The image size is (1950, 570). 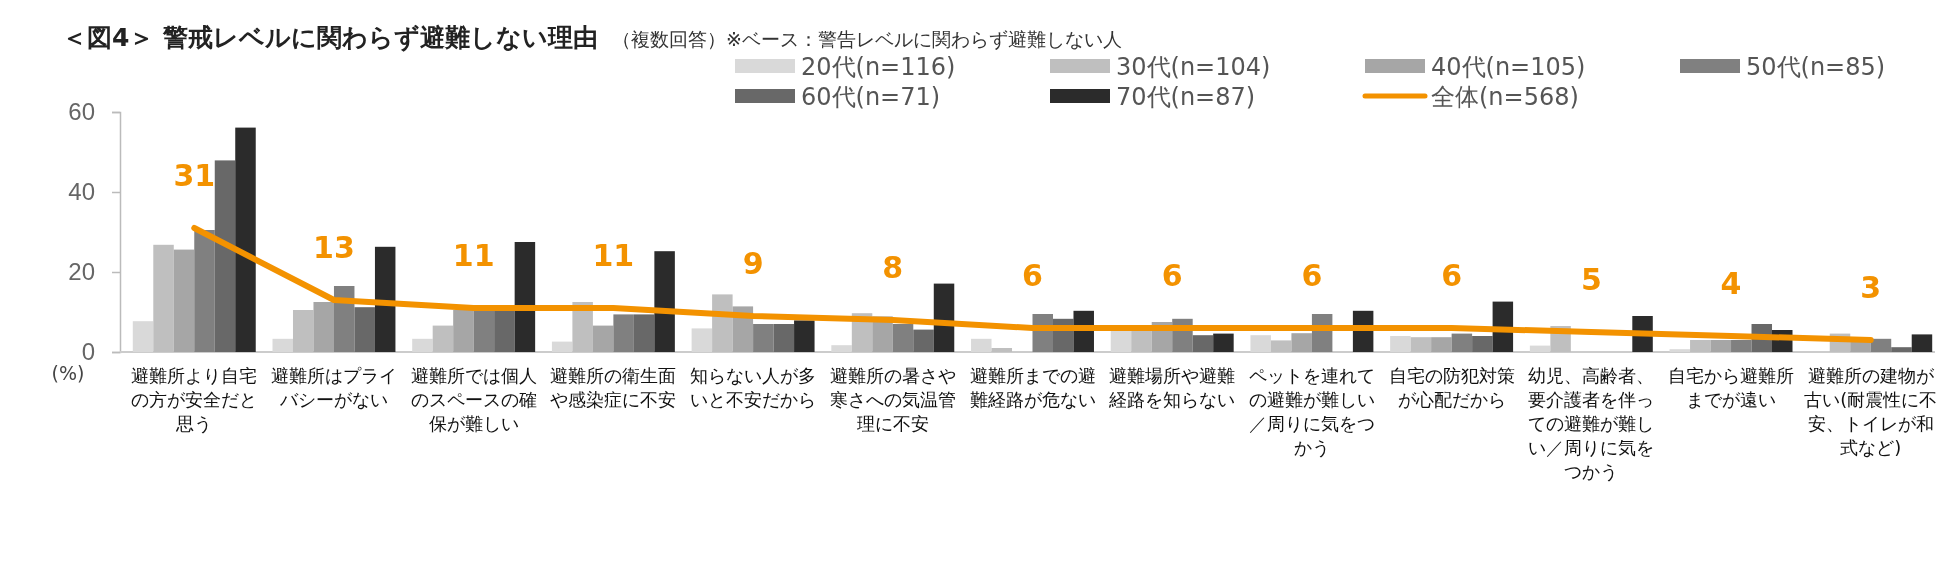 What do you see at coordinates (1172, 387) in the screenshot?
I see `x-tick-label: 避難場所や避難経路を知らない` at bounding box center [1172, 387].